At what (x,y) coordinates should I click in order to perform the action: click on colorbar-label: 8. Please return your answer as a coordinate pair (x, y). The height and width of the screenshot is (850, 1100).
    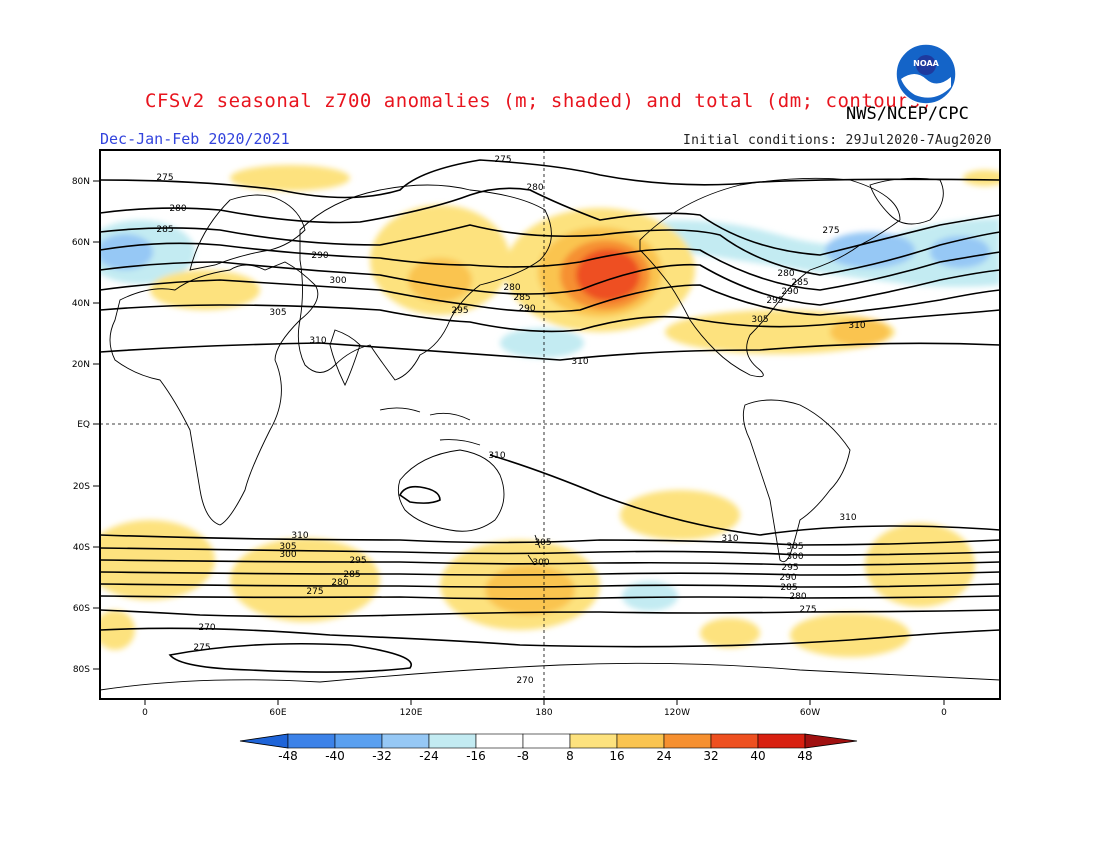
    Looking at the image, I should click on (570, 756).